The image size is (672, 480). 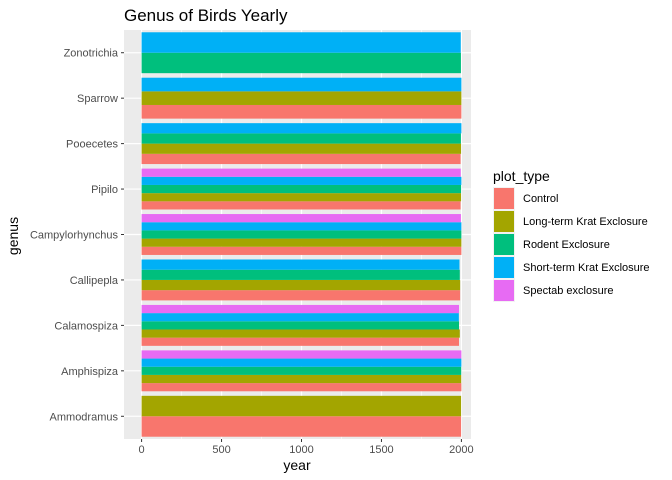 What do you see at coordinates (86, 326) in the screenshot?
I see `y-tick-label: Calamospiza` at bounding box center [86, 326].